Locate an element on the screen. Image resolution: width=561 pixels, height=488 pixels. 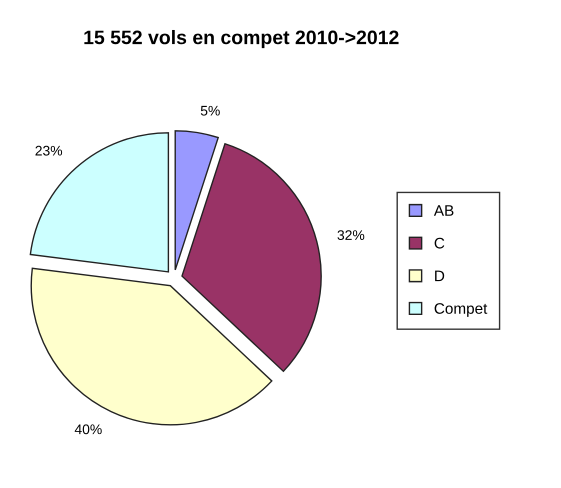
legend-label: Compet is located at coordinates (461, 310).